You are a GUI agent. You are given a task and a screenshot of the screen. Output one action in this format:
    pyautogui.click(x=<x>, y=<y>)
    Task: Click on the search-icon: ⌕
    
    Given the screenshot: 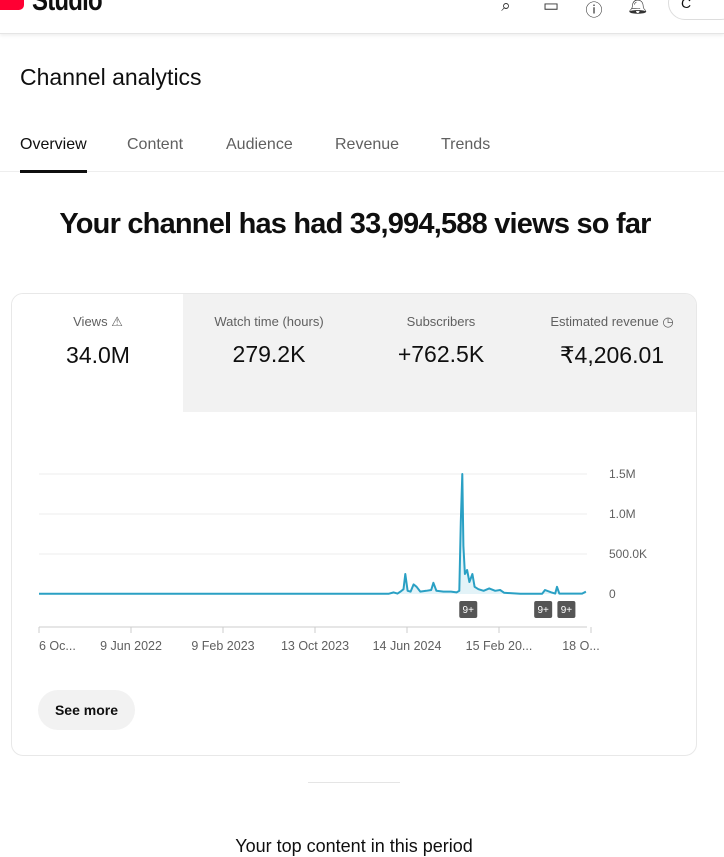 What is the action you would take?
    pyautogui.click(x=506, y=7)
    